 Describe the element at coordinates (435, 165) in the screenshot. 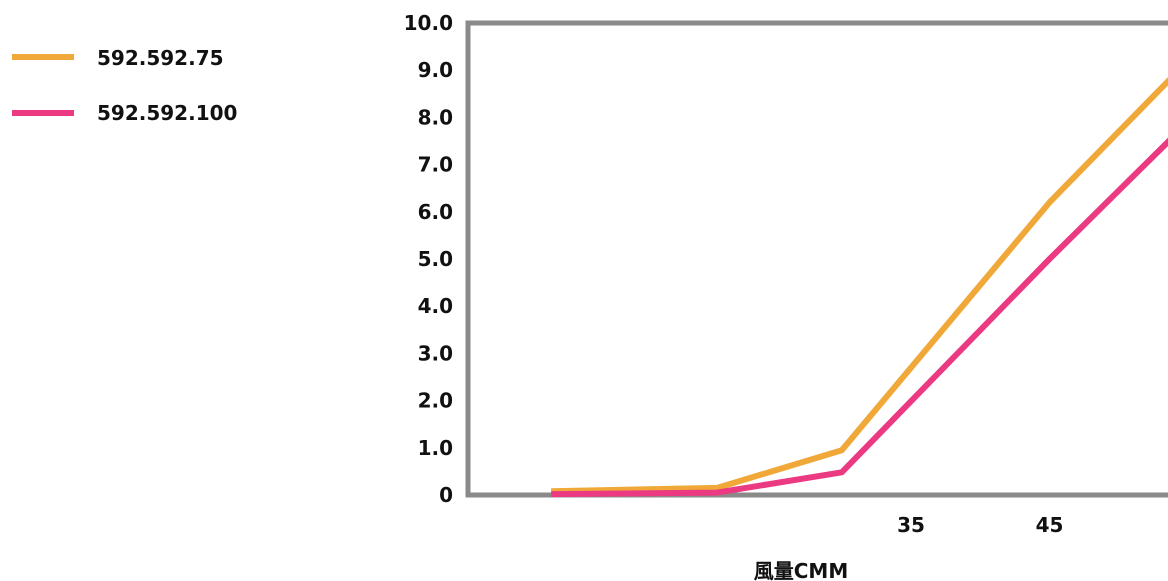

I see `y-tick-label: 7.0` at that location.